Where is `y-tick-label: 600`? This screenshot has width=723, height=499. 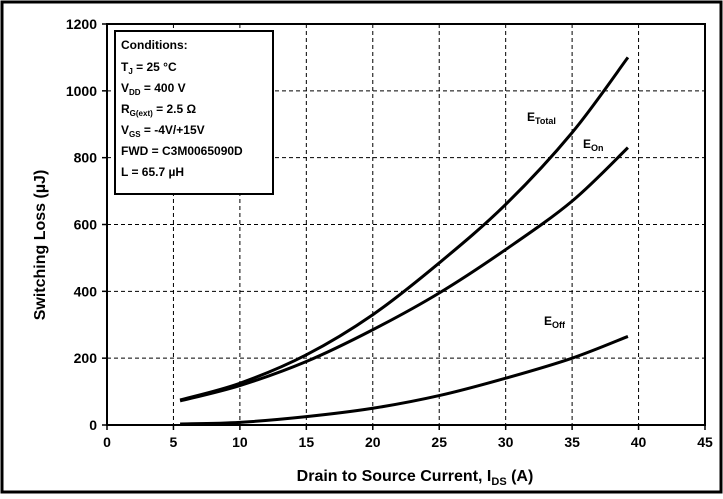
y-tick-label: 600 is located at coordinates (86, 225).